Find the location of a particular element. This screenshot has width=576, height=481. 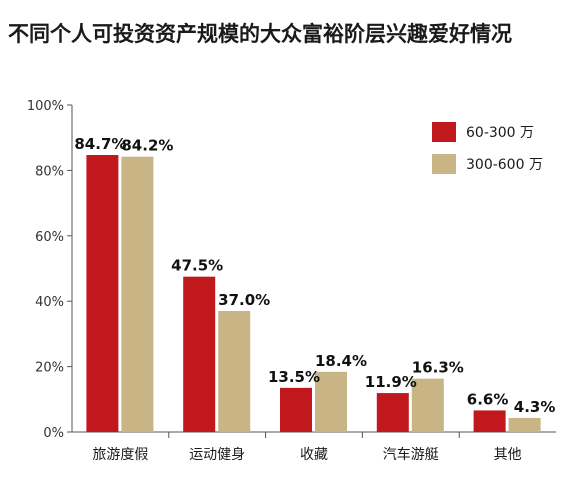

legend: 60-300 万 300-600 万 is located at coordinates (487, 148).